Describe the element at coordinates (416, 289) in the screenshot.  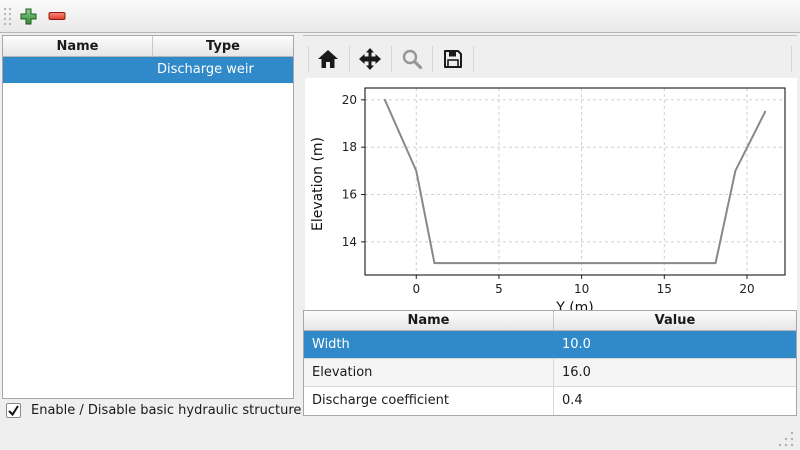
I see `svg-text: 0` at that location.